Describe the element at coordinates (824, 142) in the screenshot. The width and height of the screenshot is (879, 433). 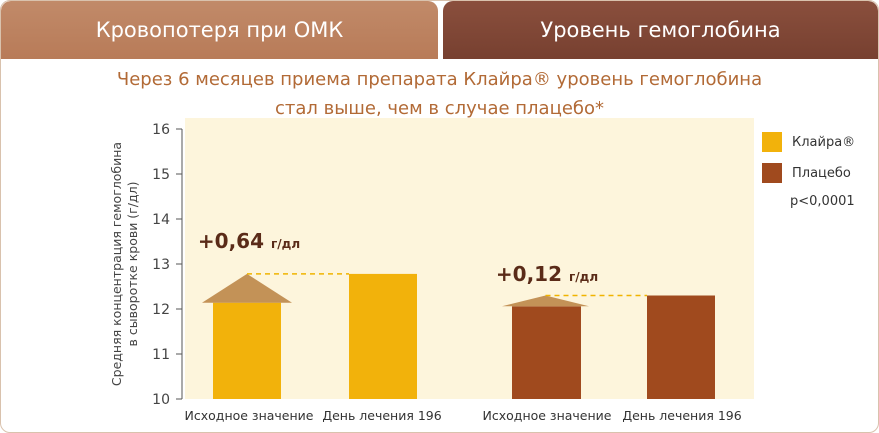
I see `legend-label-klaira: Клайра®` at that location.